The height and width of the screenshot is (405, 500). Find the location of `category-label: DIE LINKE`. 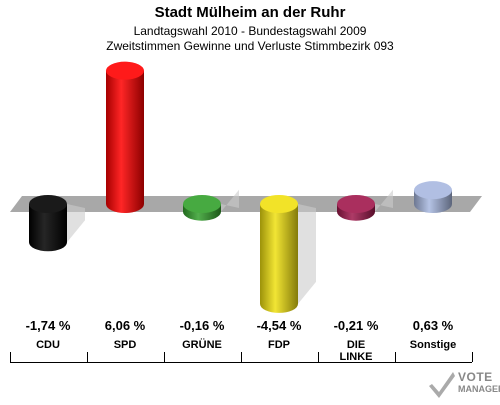

category-label: DIE LINKE is located at coordinates (356, 351).